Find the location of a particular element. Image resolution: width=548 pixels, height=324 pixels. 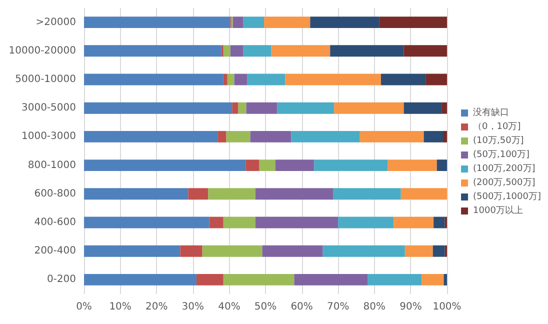

y-tick-label: 1000-3000 is located at coordinates (48, 136).